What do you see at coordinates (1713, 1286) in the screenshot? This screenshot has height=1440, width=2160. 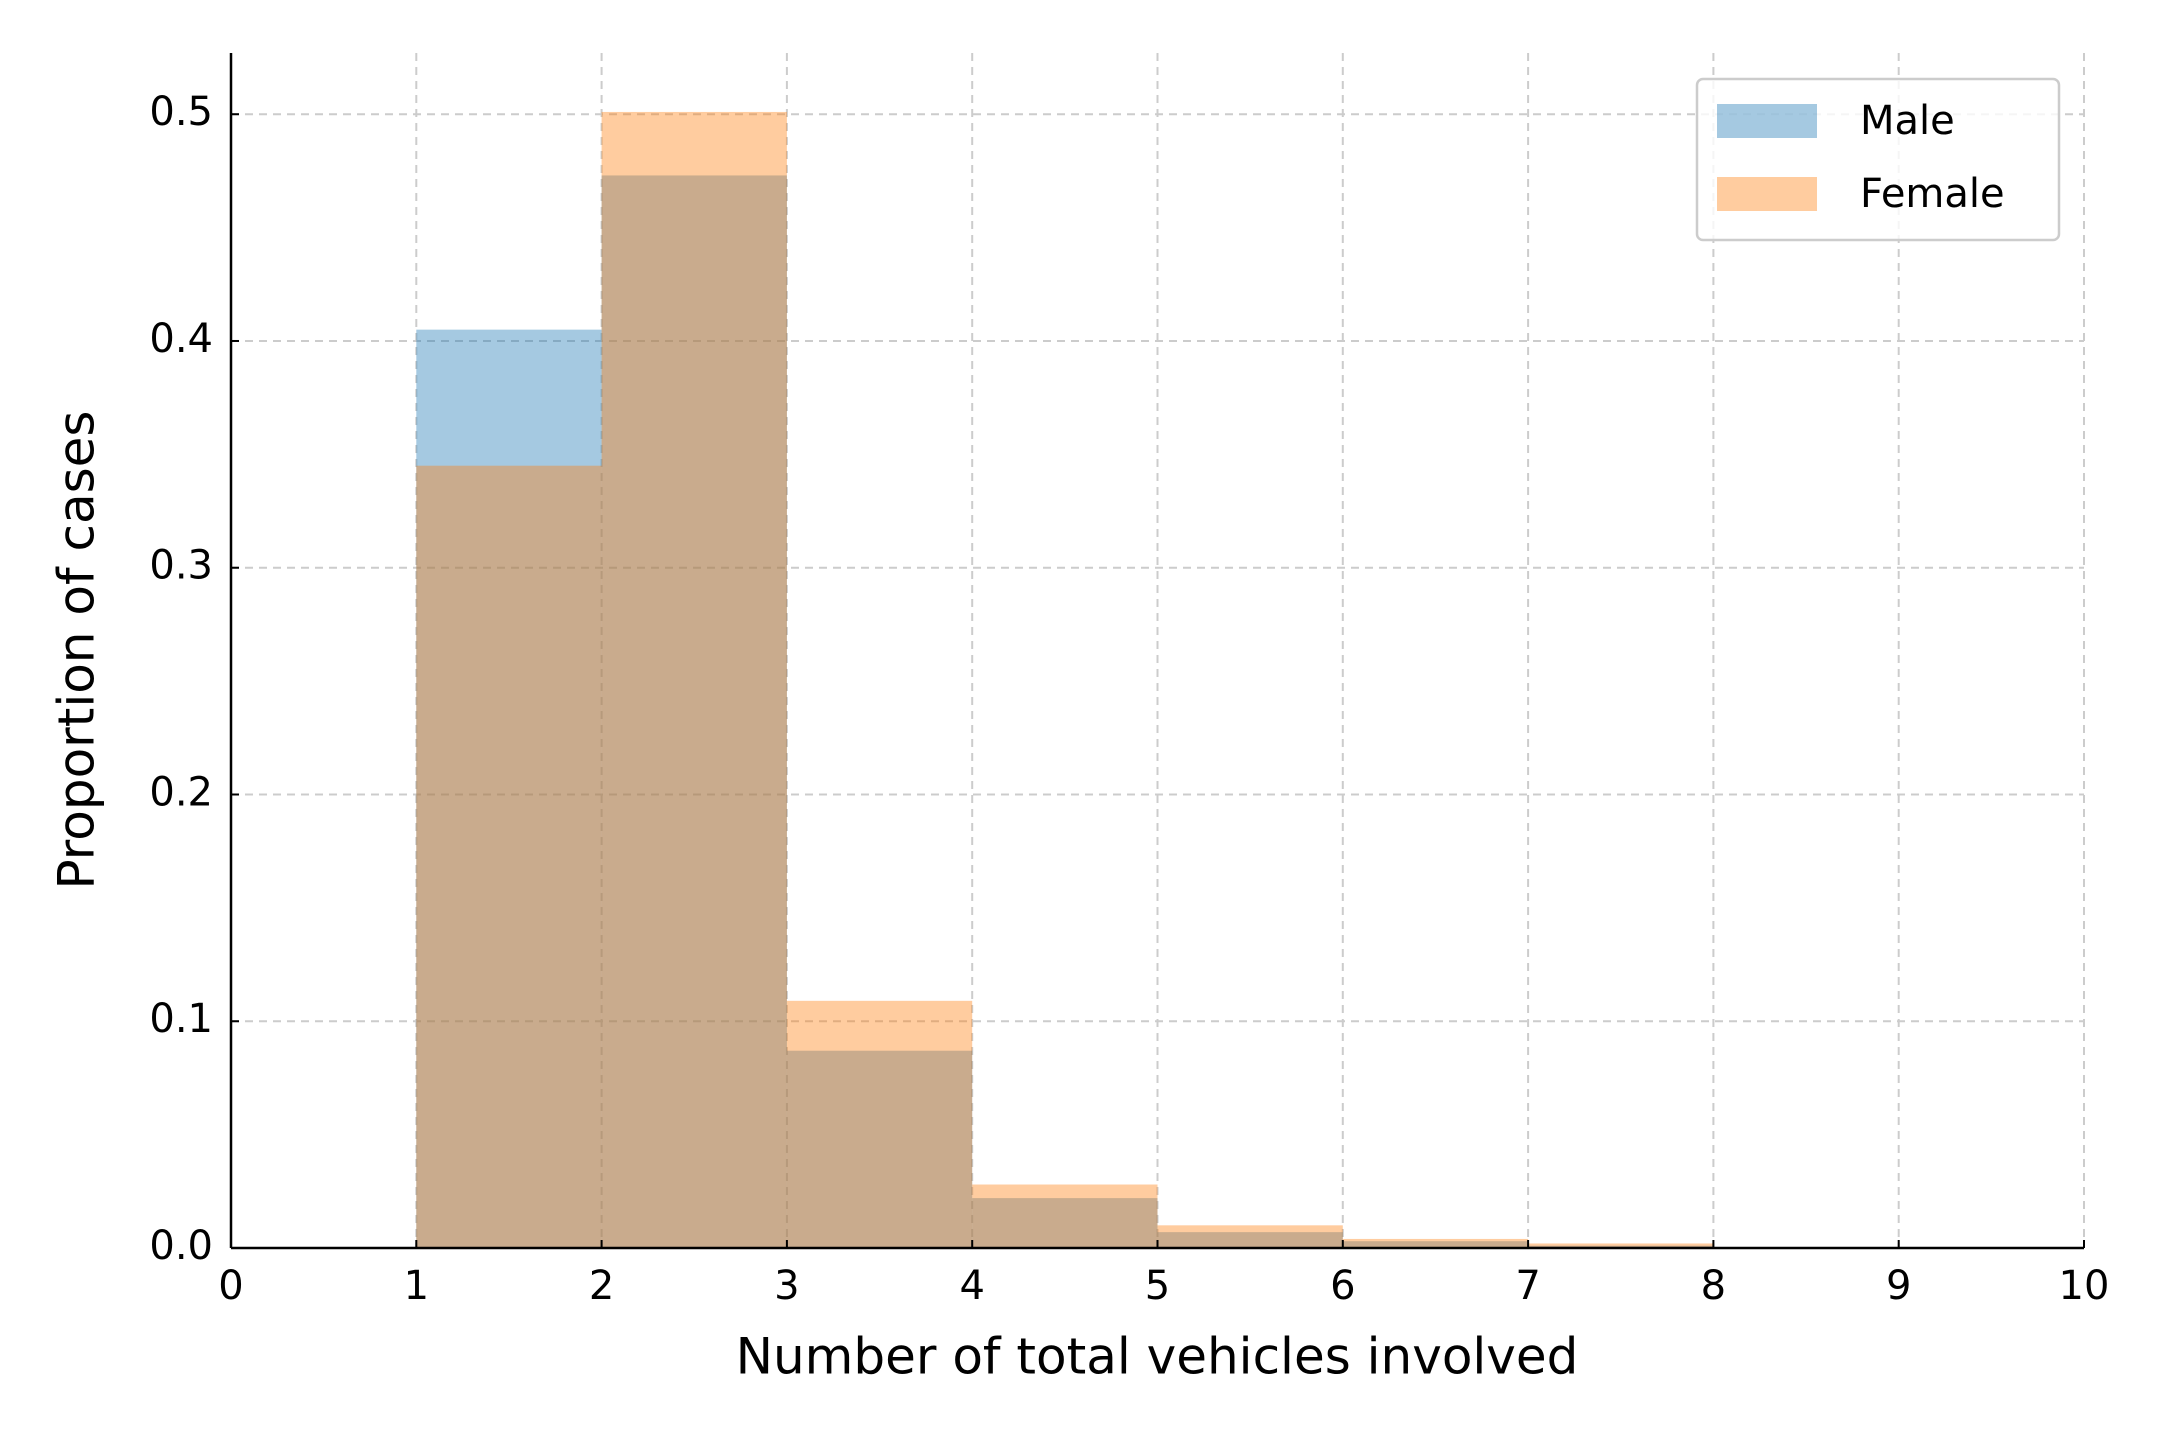 I see `x-tick-label: 8` at bounding box center [1713, 1286].